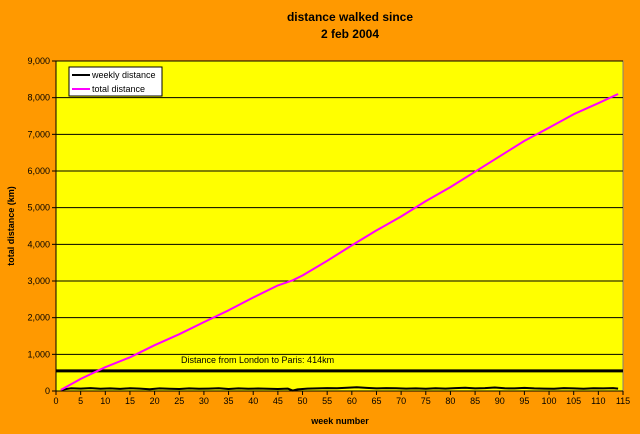 This screenshot has height=434, width=640. What do you see at coordinates (38, 98) in the screenshot?
I see `y-tick-label-8000: 8,000` at bounding box center [38, 98].